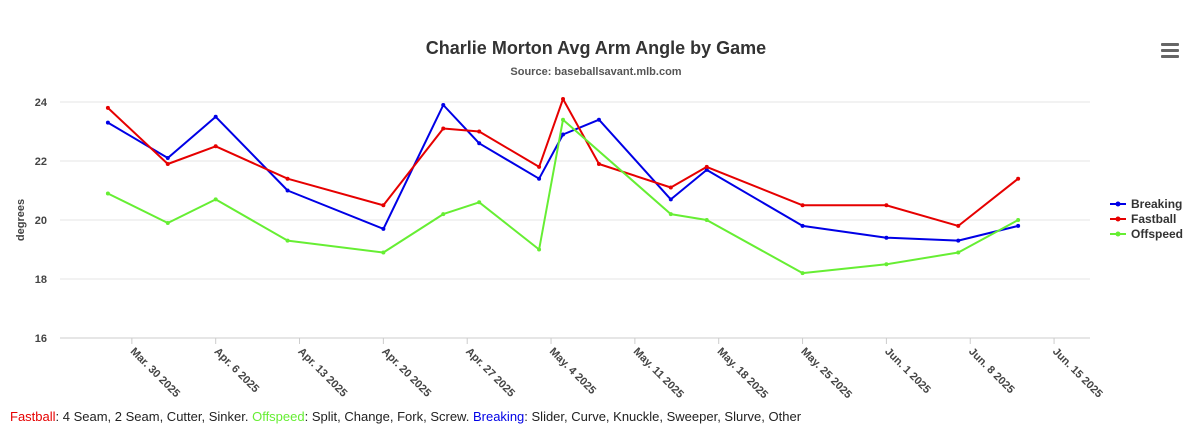  I want to click on chart-subtitle: Source: baseballsavant.mlb.com, so click(595, 72).